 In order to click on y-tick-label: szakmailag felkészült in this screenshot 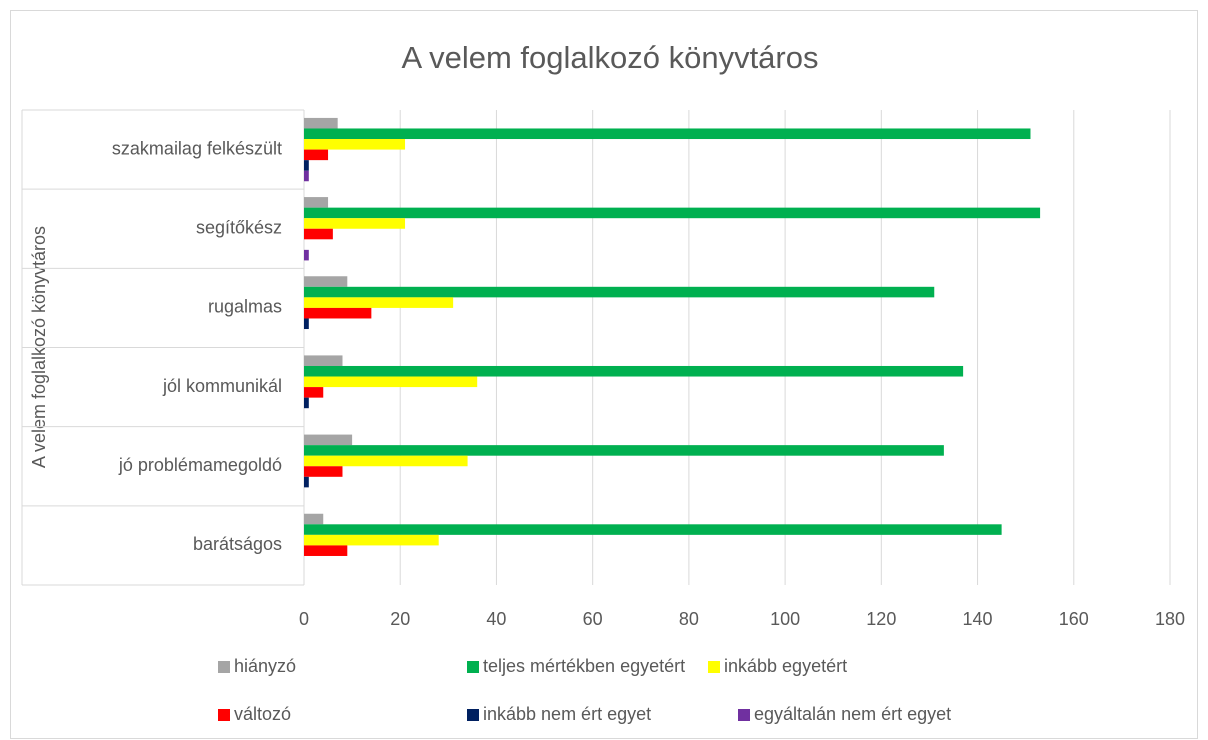, I will do `click(197, 148)`.